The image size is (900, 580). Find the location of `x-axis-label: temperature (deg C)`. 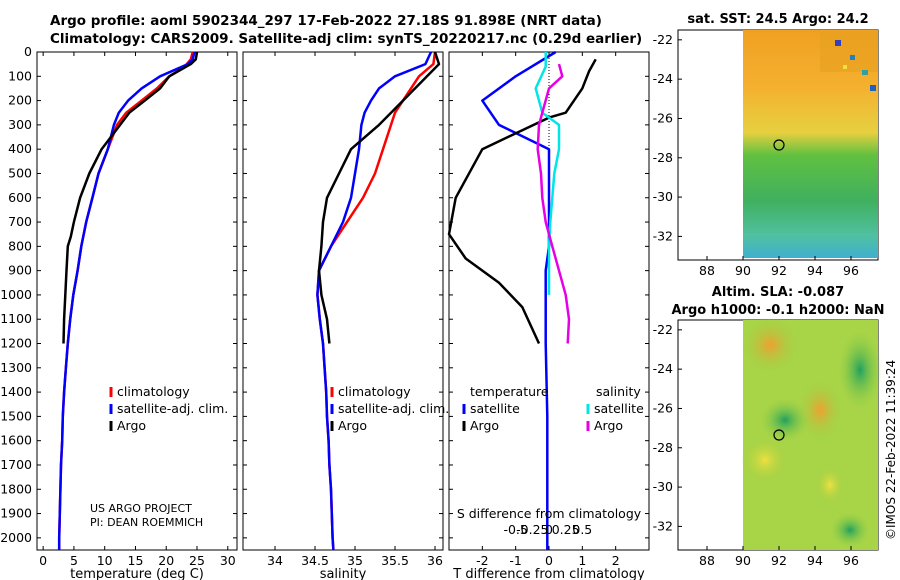

x-axis-label: temperature (deg C) is located at coordinates (137, 573).